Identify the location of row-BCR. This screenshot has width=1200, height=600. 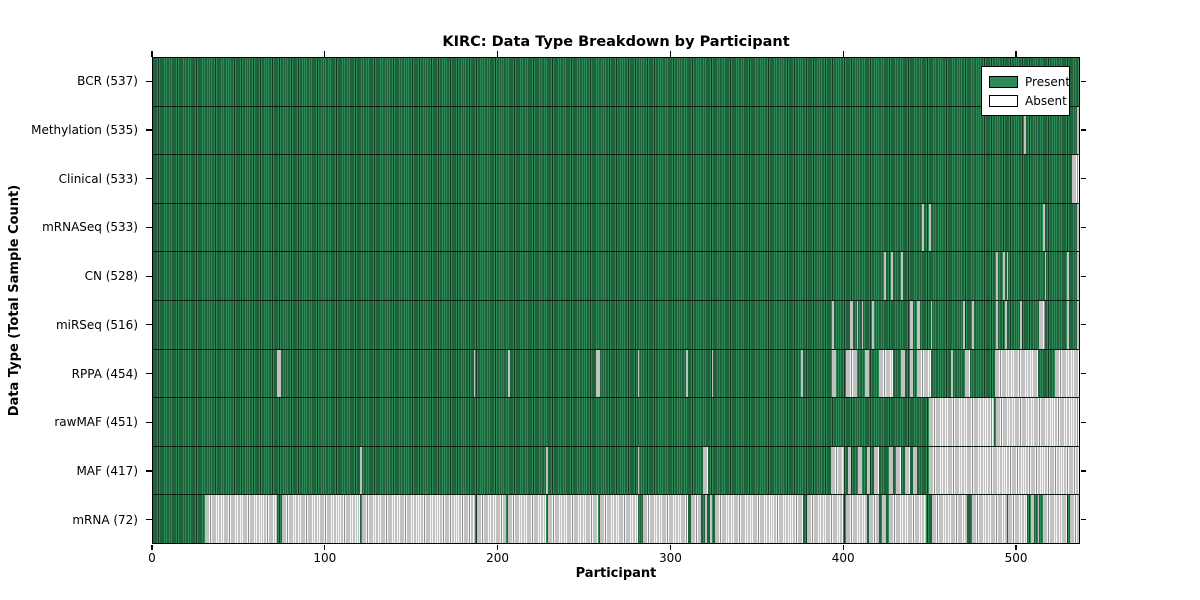
(616, 82).